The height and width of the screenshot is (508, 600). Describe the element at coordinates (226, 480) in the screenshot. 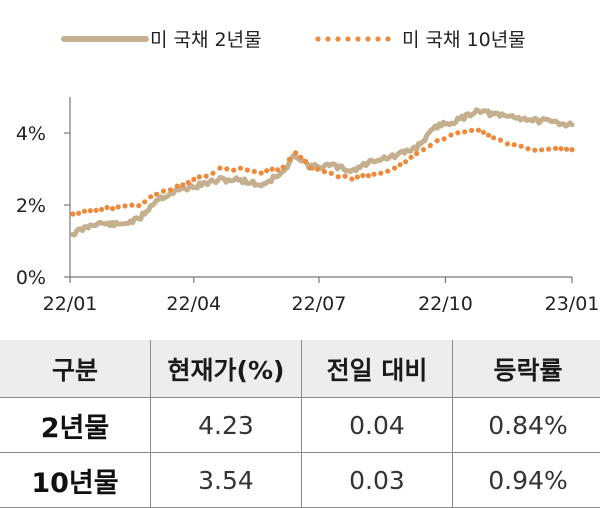

I see `cell-current: 3.54` at that location.